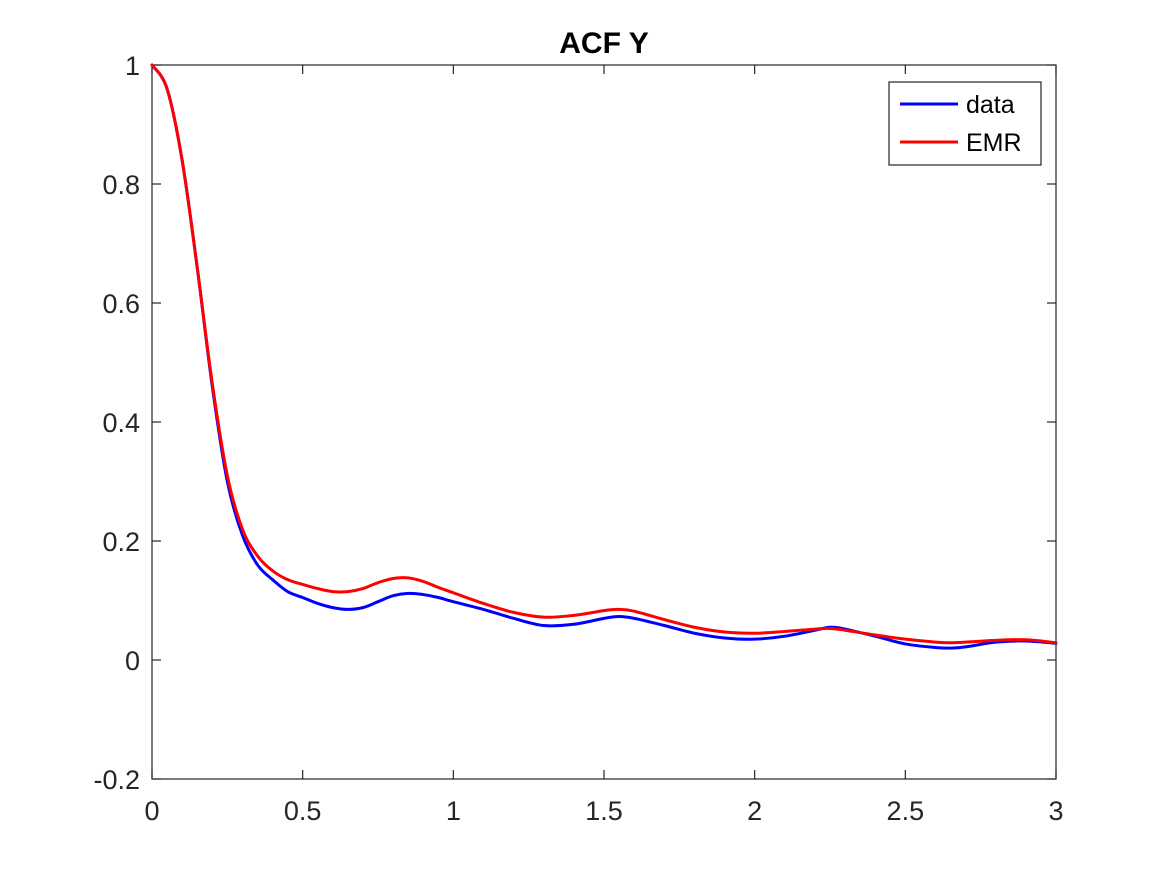 Image resolution: width=1167 pixels, height=875 pixels. Describe the element at coordinates (121, 423) in the screenshot. I see `y-tick-label: 0.4` at that location.